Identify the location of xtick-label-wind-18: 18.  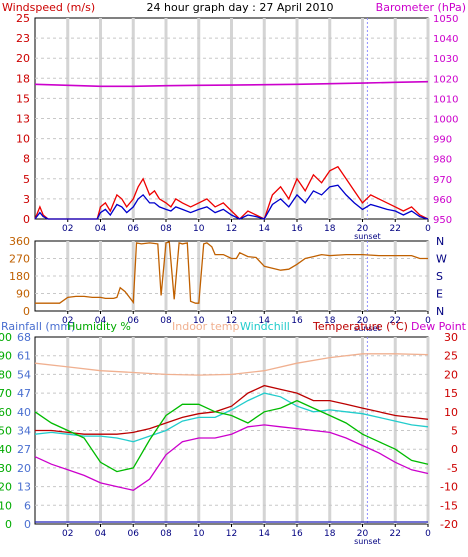
(330, 229).